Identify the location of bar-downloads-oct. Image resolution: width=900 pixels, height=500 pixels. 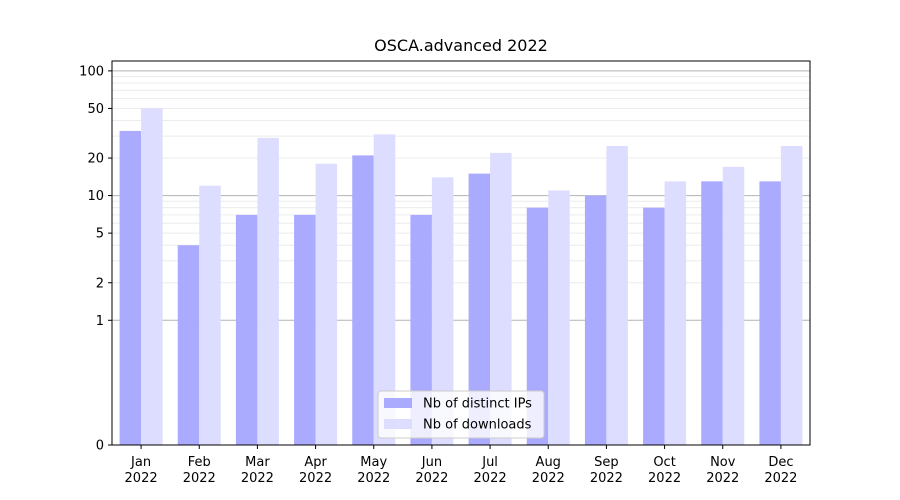
(675, 313).